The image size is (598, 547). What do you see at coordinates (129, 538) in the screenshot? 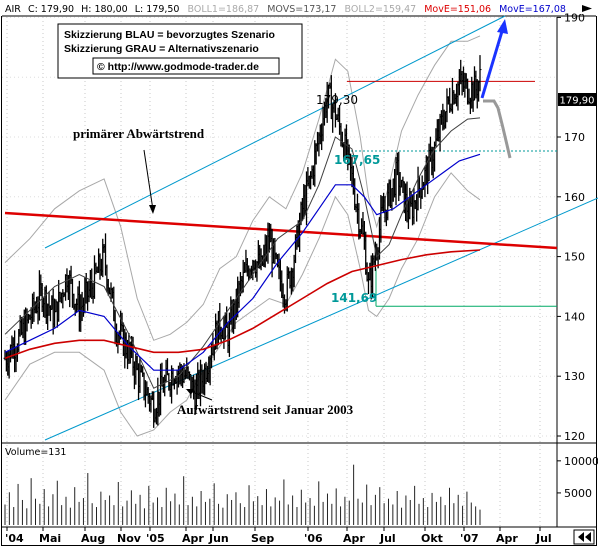
I see `time-tick-label-3: Nov` at bounding box center [129, 538].